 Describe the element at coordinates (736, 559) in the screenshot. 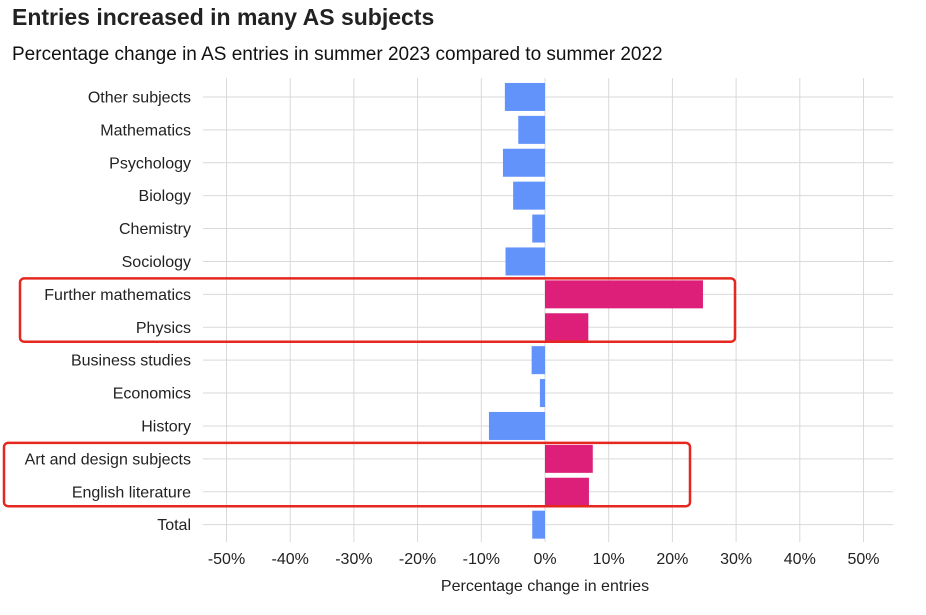

I see `x-tick-label: 30%` at that location.